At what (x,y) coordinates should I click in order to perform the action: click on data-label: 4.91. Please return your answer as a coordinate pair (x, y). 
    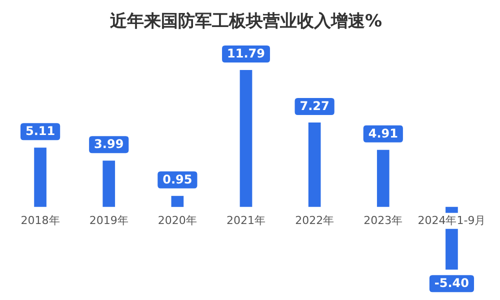
    Looking at the image, I should click on (383, 133).